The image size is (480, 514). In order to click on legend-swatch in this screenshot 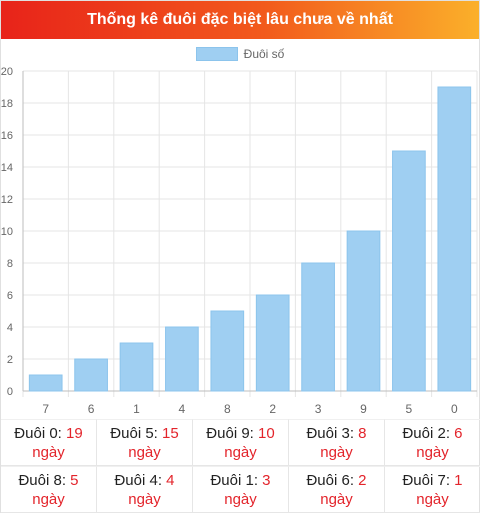, I will do `click(216, 54)`.